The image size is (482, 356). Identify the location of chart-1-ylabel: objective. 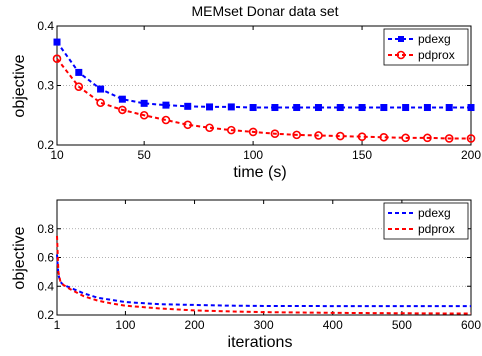
(19, 85).